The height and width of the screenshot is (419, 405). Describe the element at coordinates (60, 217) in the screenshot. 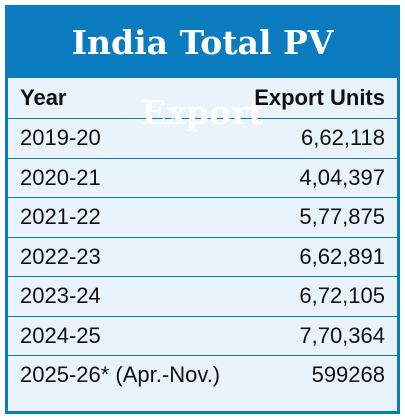

I see `row-year: 2021-22` at that location.